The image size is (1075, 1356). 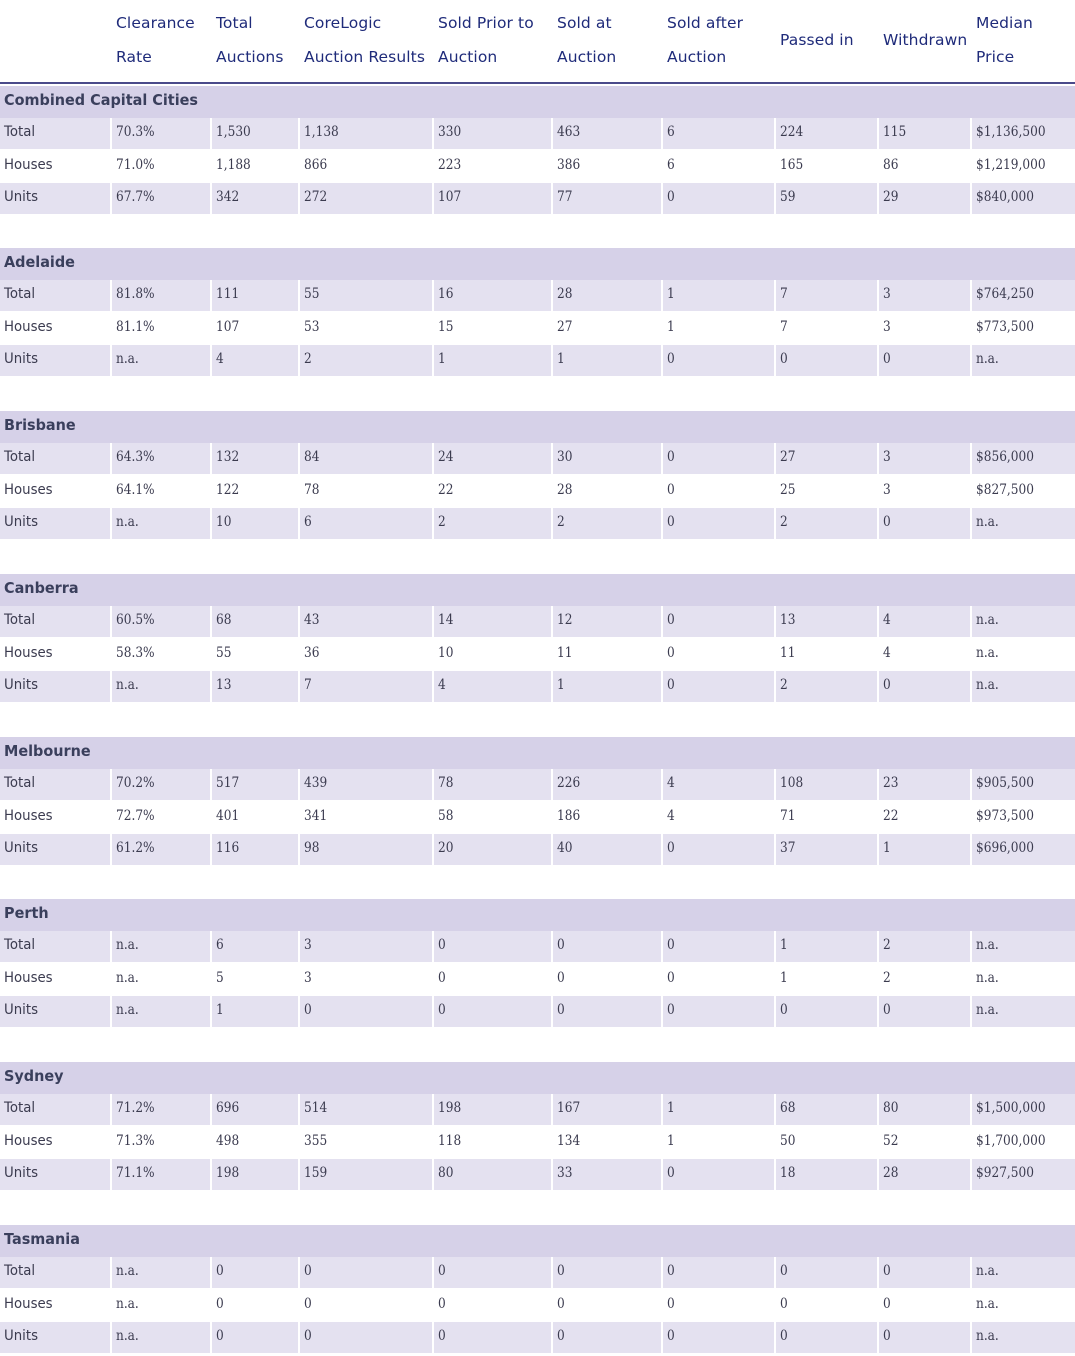 What do you see at coordinates (537, 590) in the screenshot?
I see `section-title-band: Canberra` at bounding box center [537, 590].